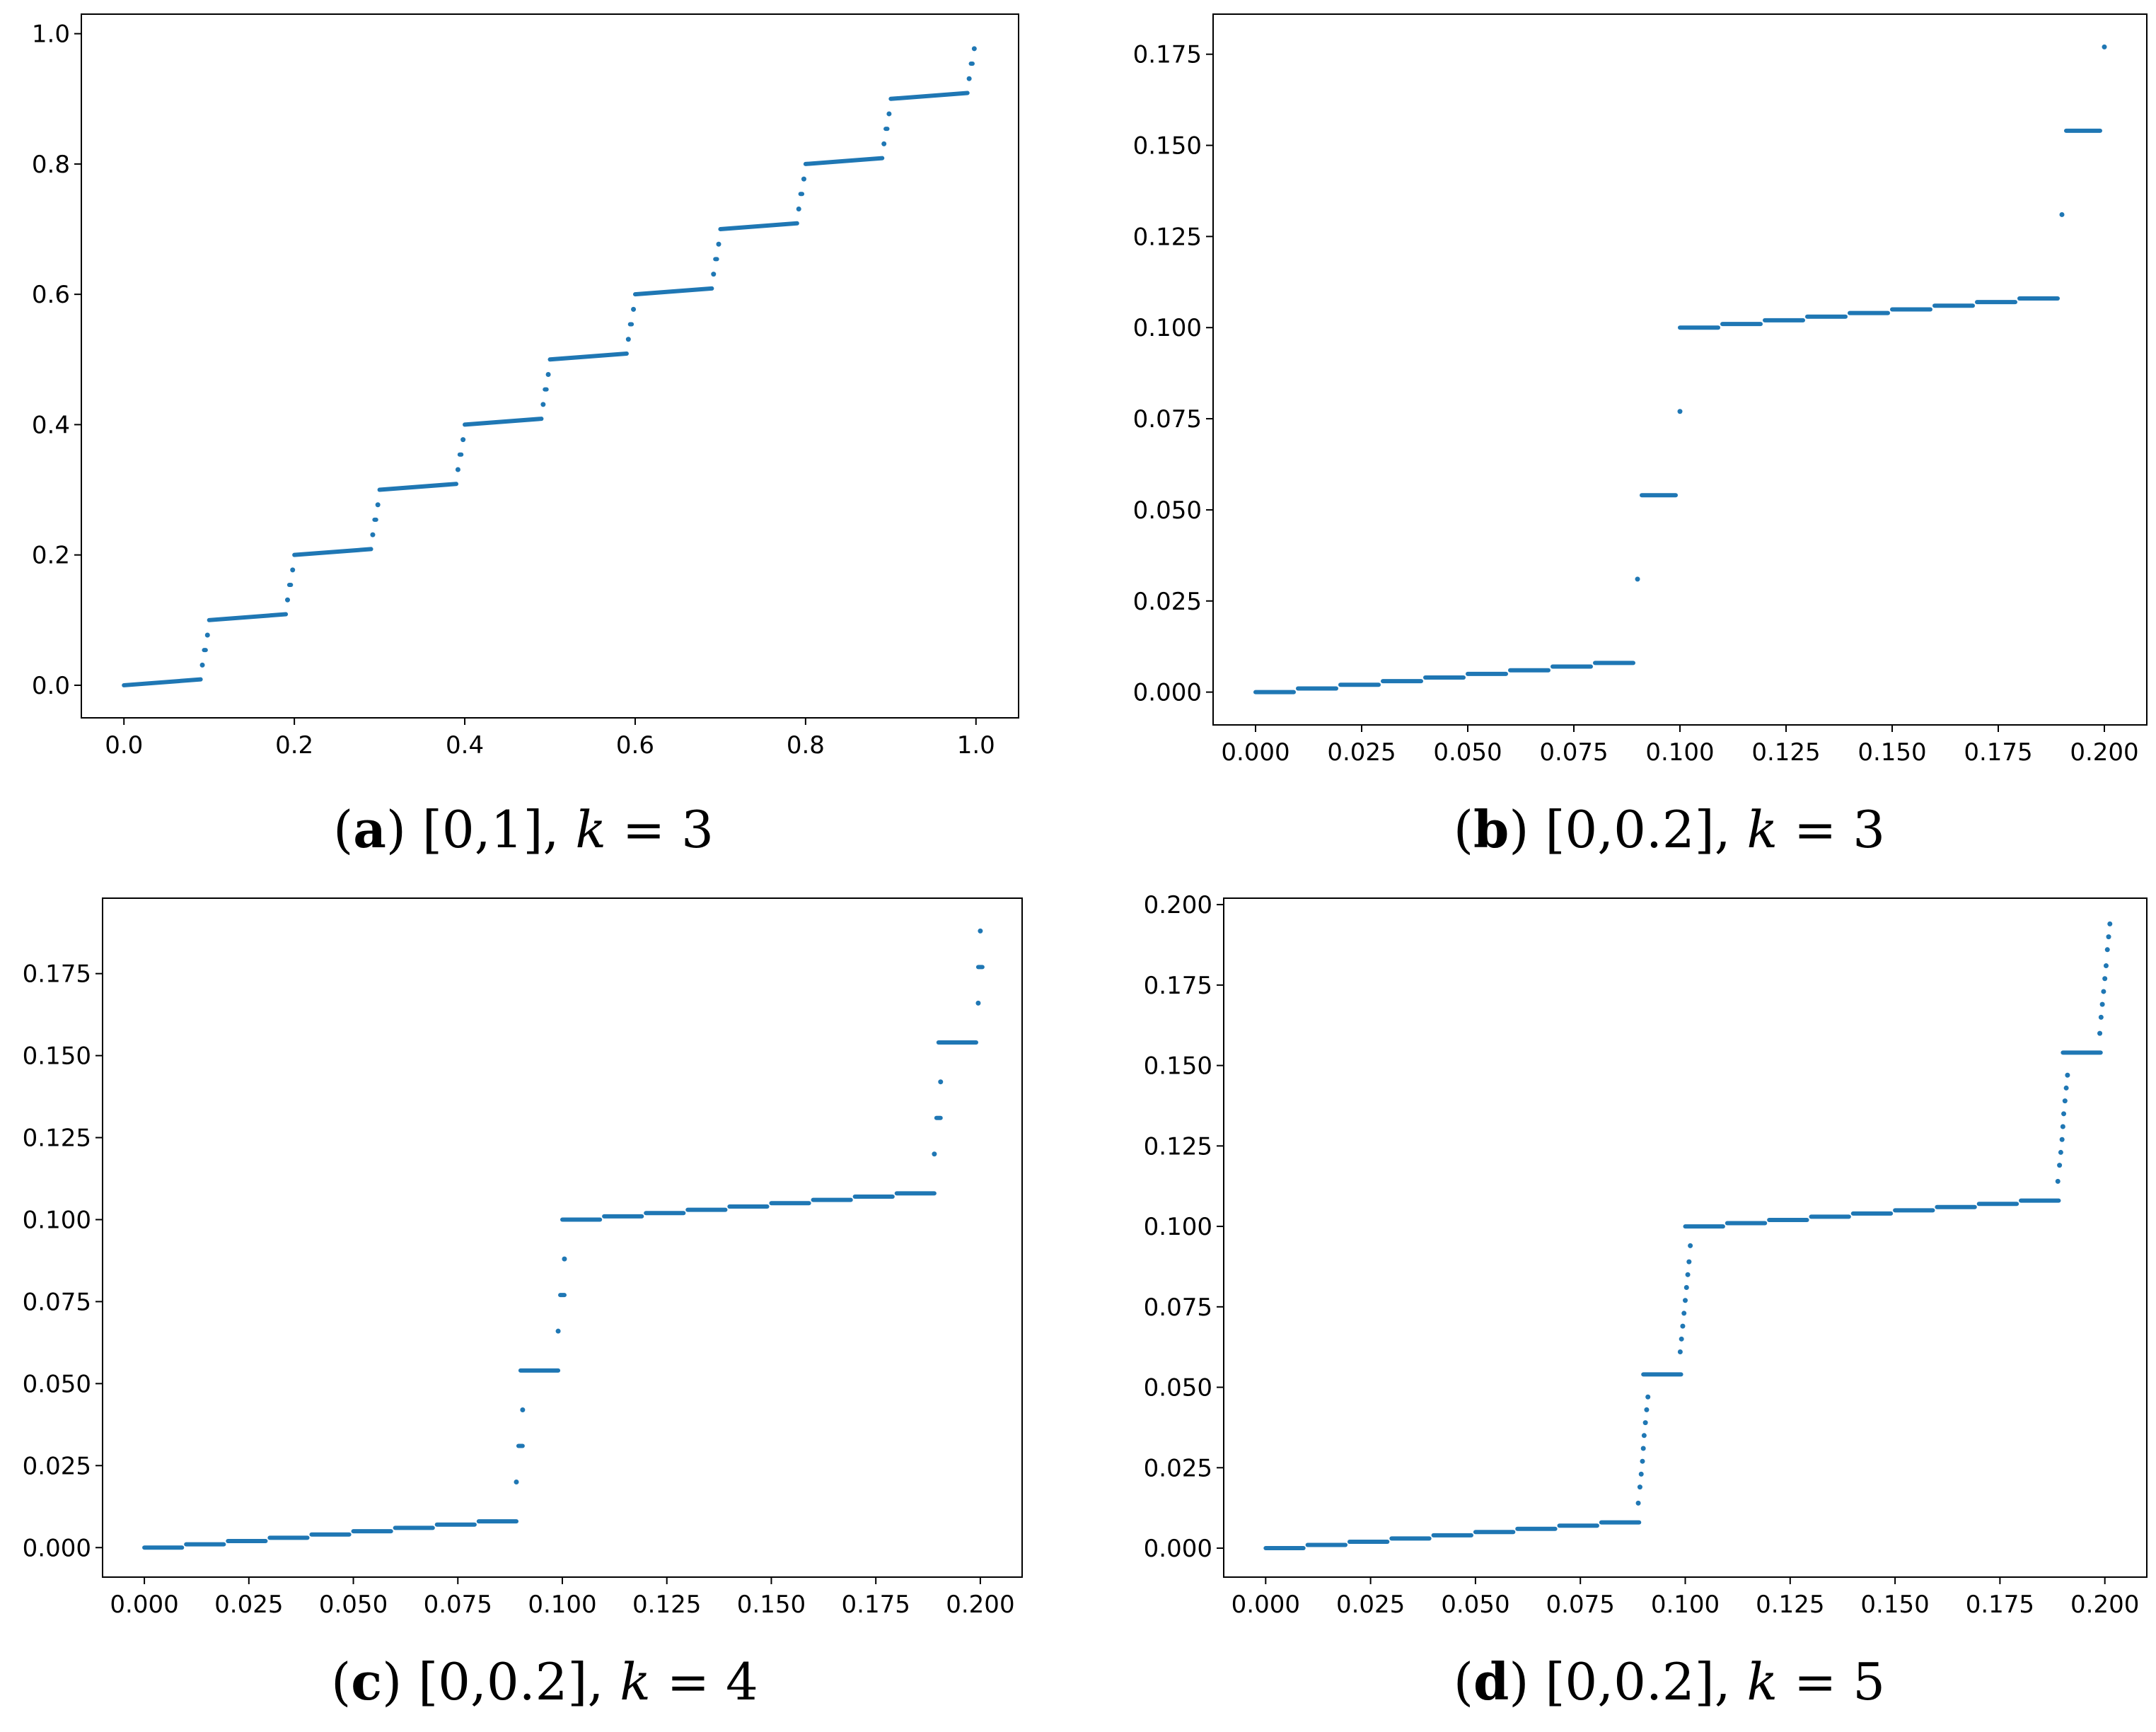 The width and height of the screenshot is (2156, 1732). Describe the element at coordinates (806, 746) in the screenshot. I see `x-tick-label: 0.8` at that location.